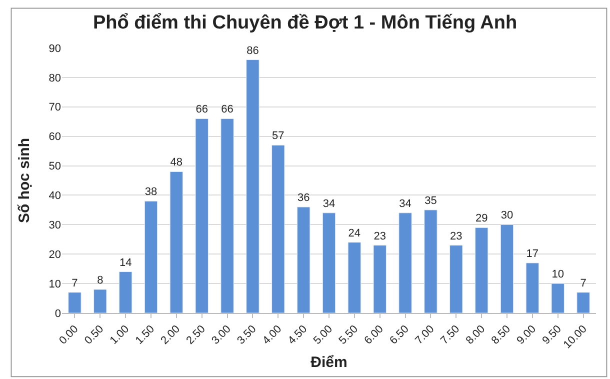  What do you see at coordinates (348, 335) in the screenshot?
I see `x-tick-label: 5.50` at bounding box center [348, 335].